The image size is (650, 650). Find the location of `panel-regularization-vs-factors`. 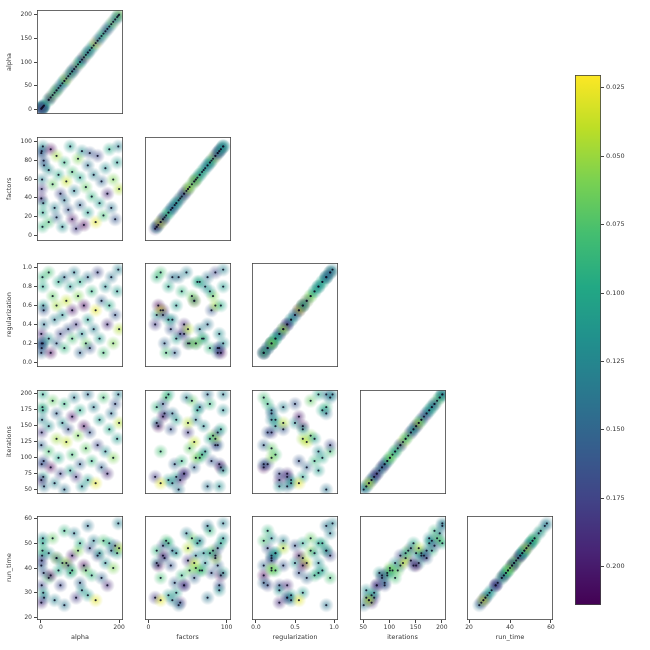

panel-regularization-vs-factors is located at coordinates (187, 315).